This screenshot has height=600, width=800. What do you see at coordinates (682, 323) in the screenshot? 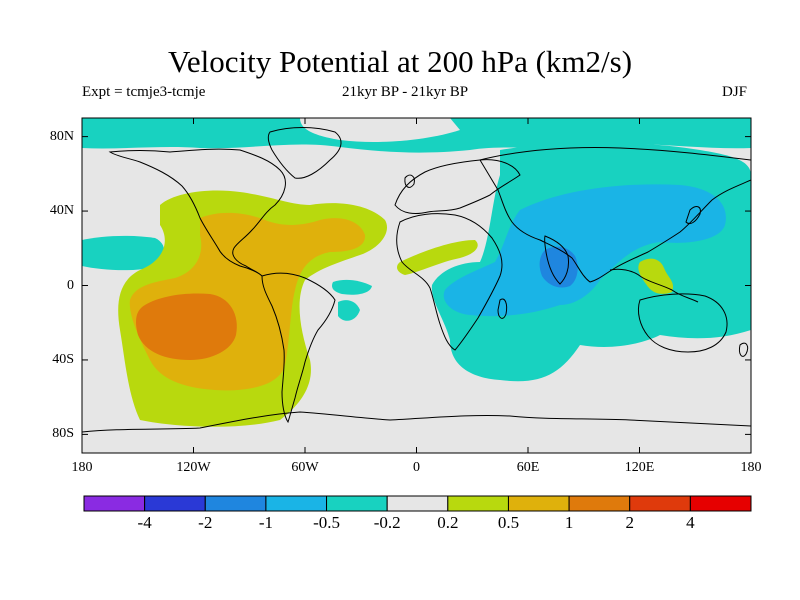
I see `coast-australia` at bounding box center [682, 323].